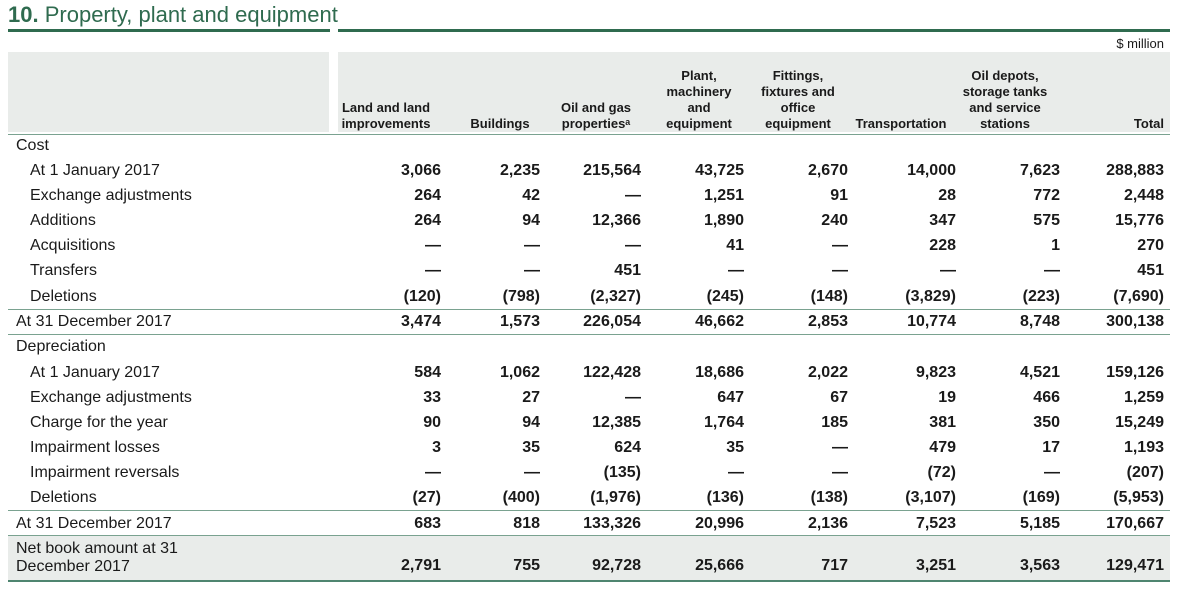 The height and width of the screenshot is (590, 1180). Describe the element at coordinates (23, 14) in the screenshot. I see `section-number: 10.` at that location.